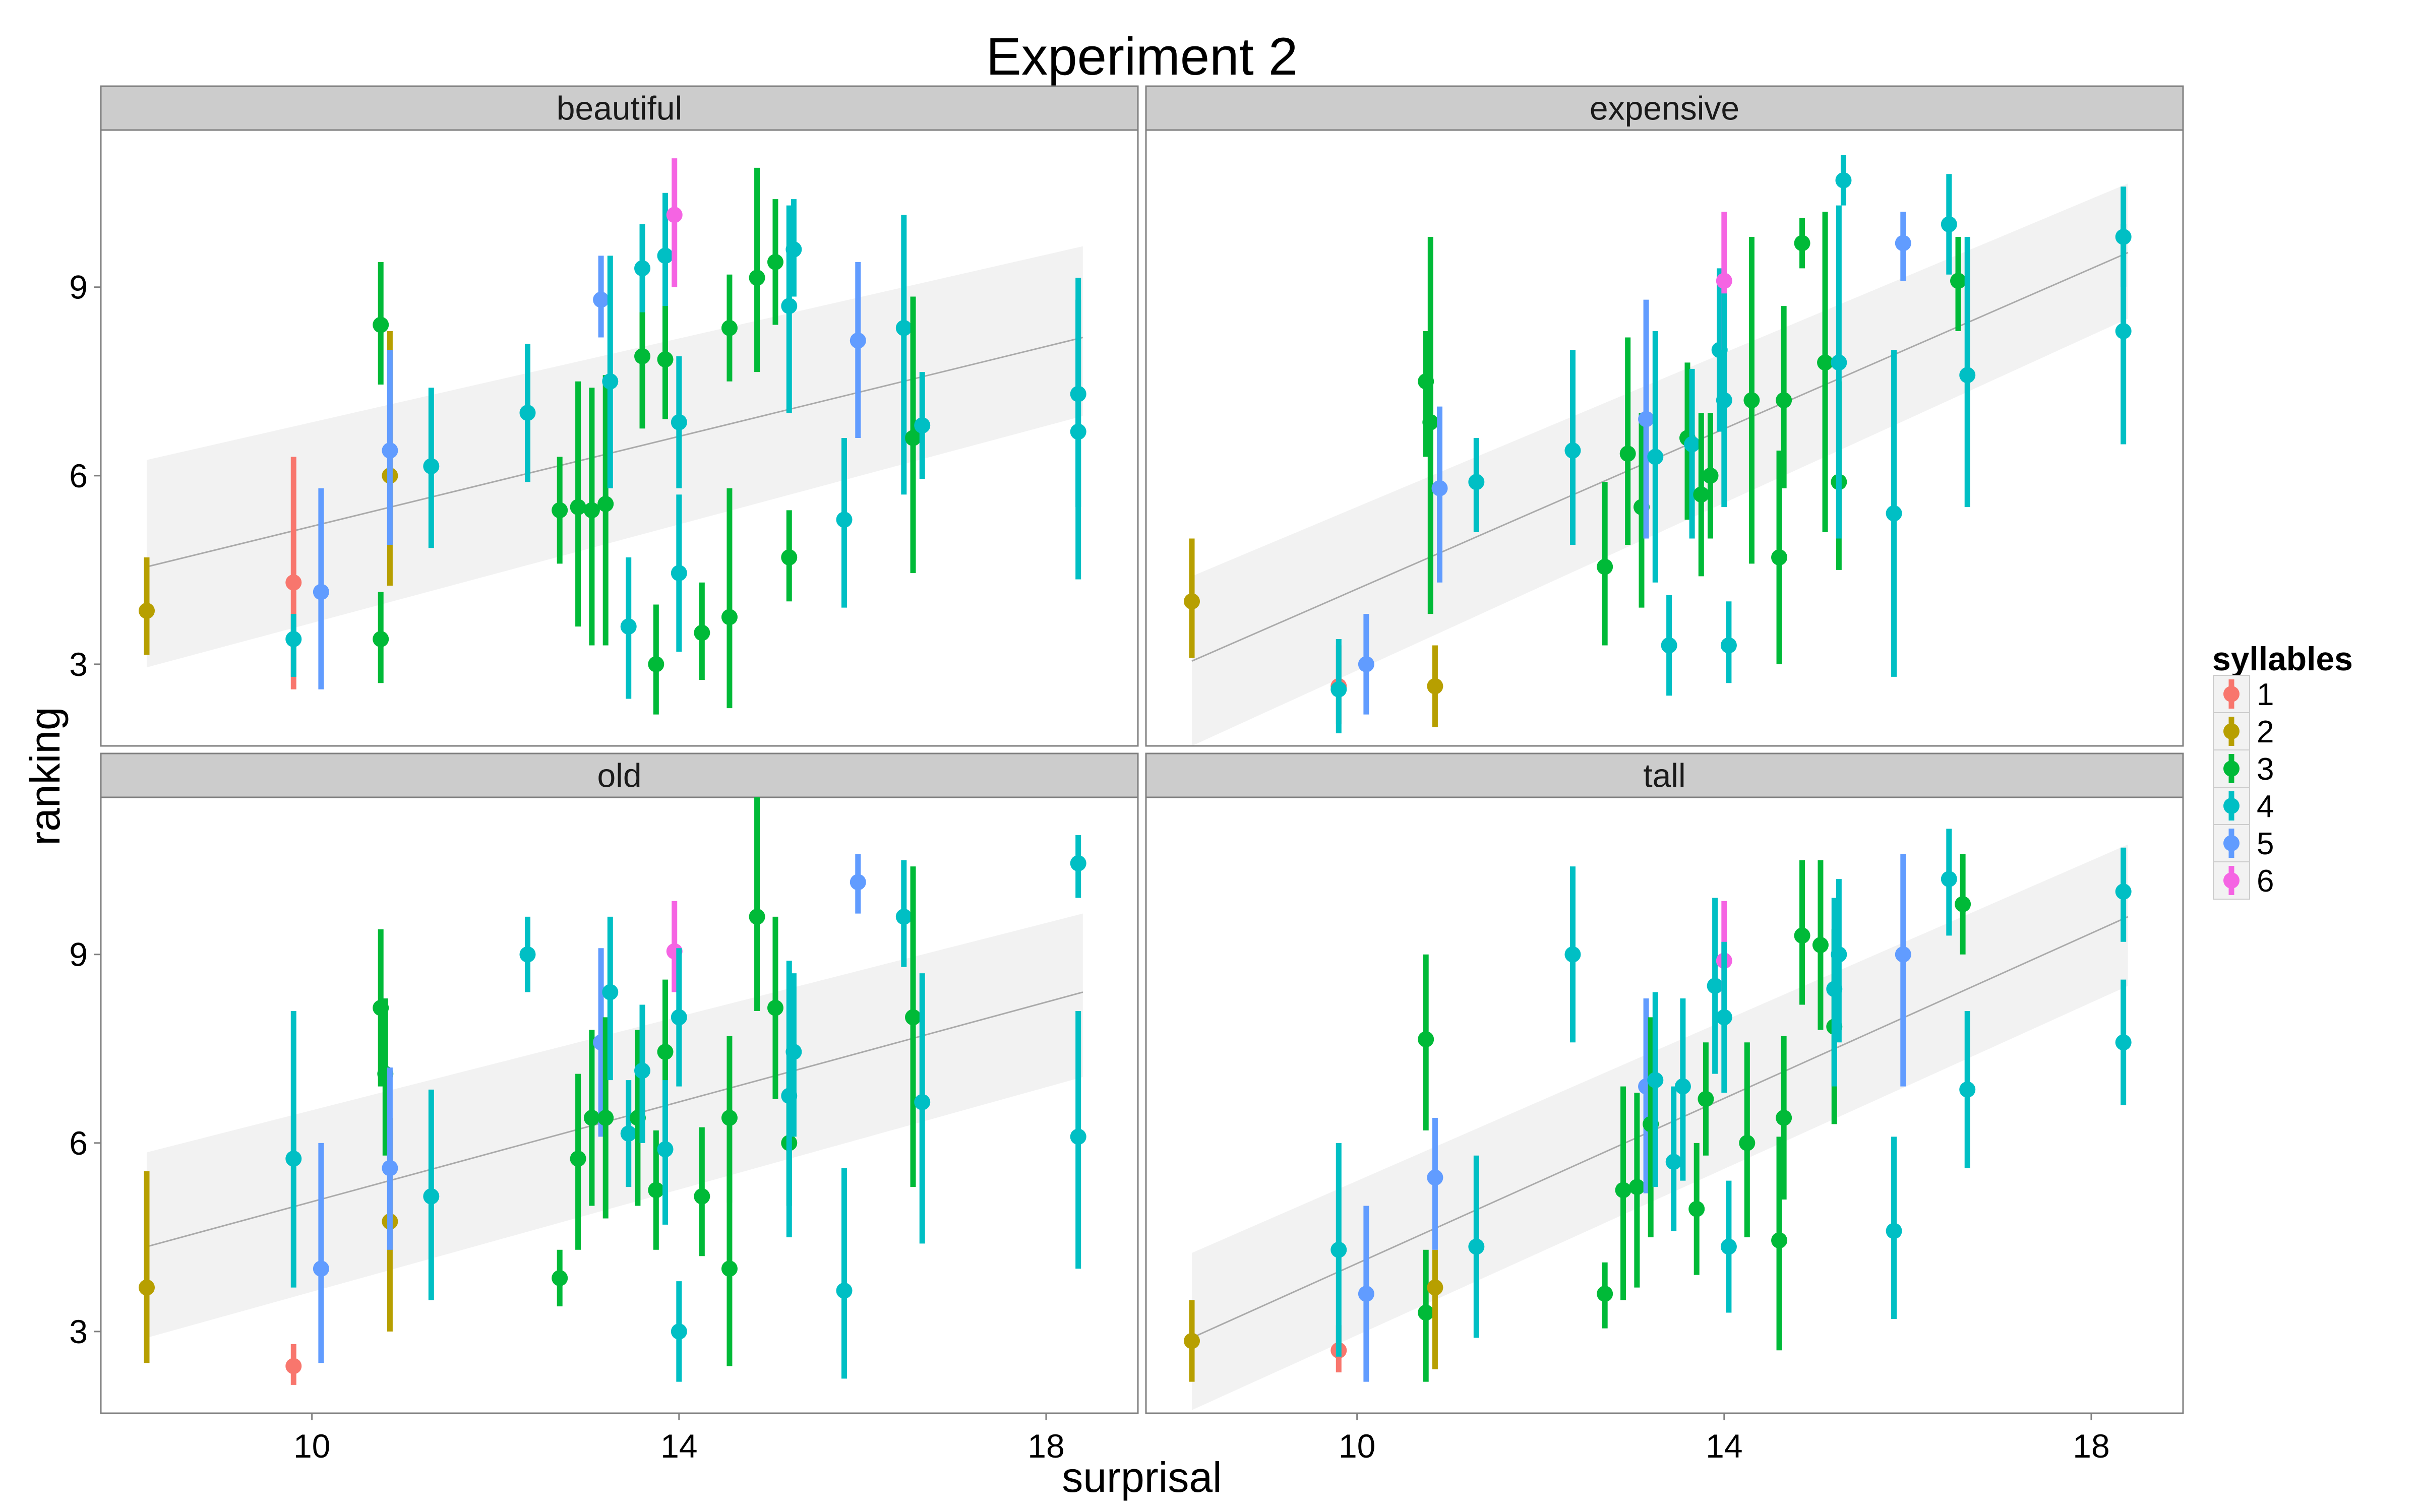  I want to click on legend-label: 4, so click(2265, 806).